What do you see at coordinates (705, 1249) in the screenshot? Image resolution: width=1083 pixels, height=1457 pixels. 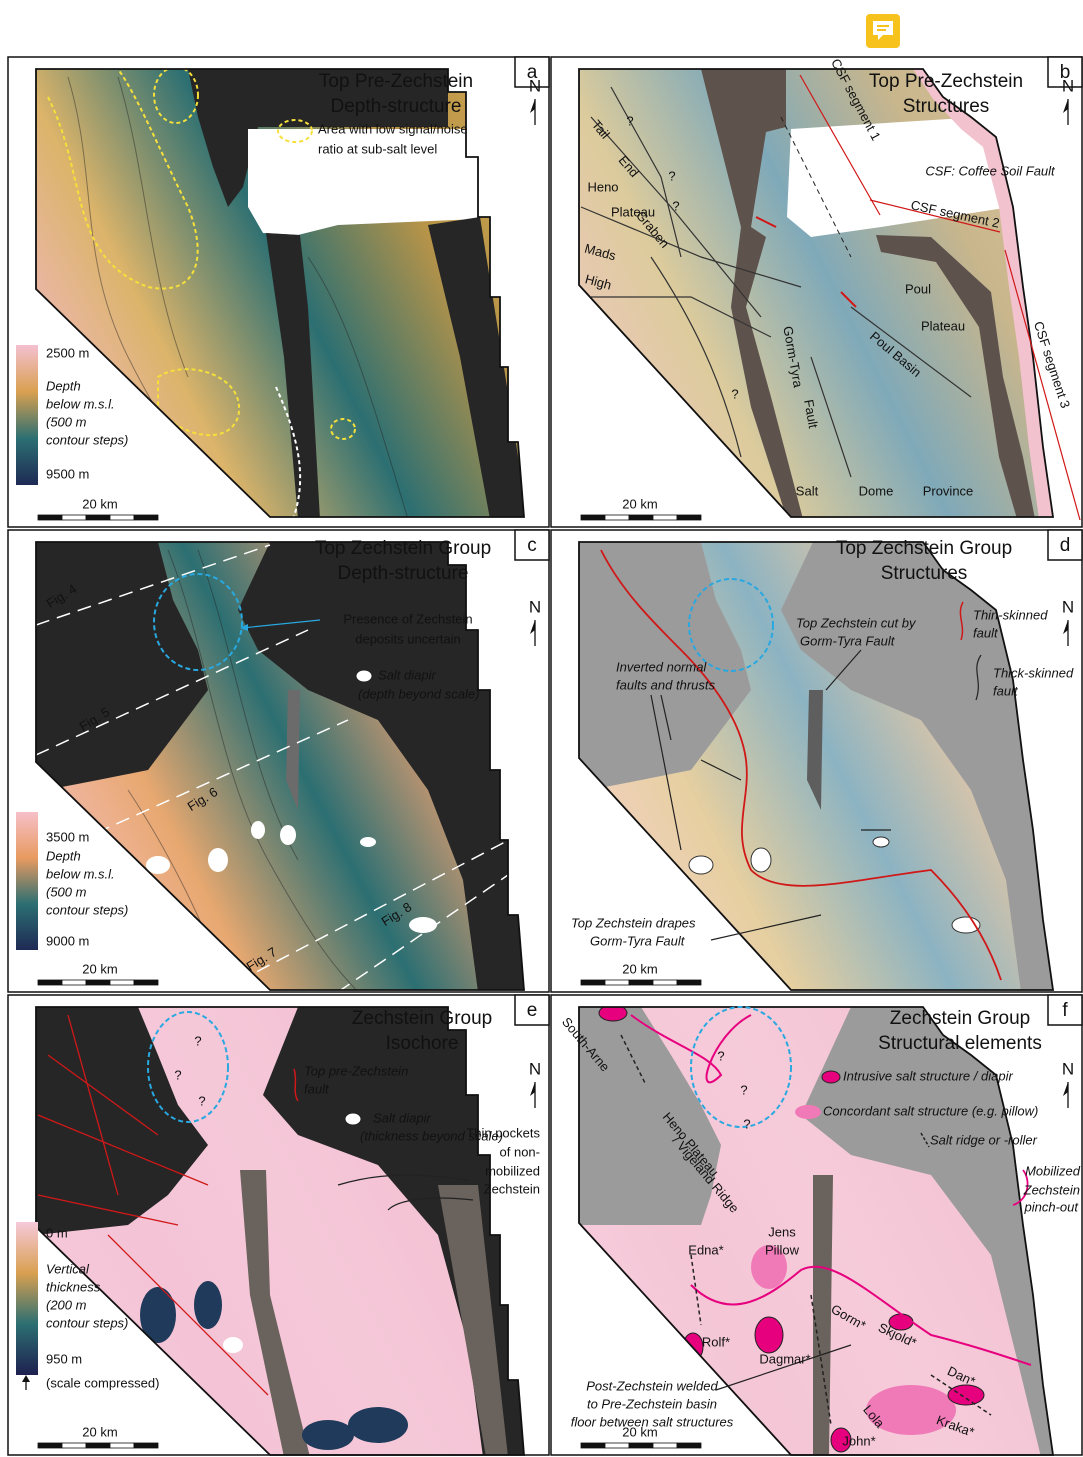 I see `map-label: Edna*` at bounding box center [705, 1249].